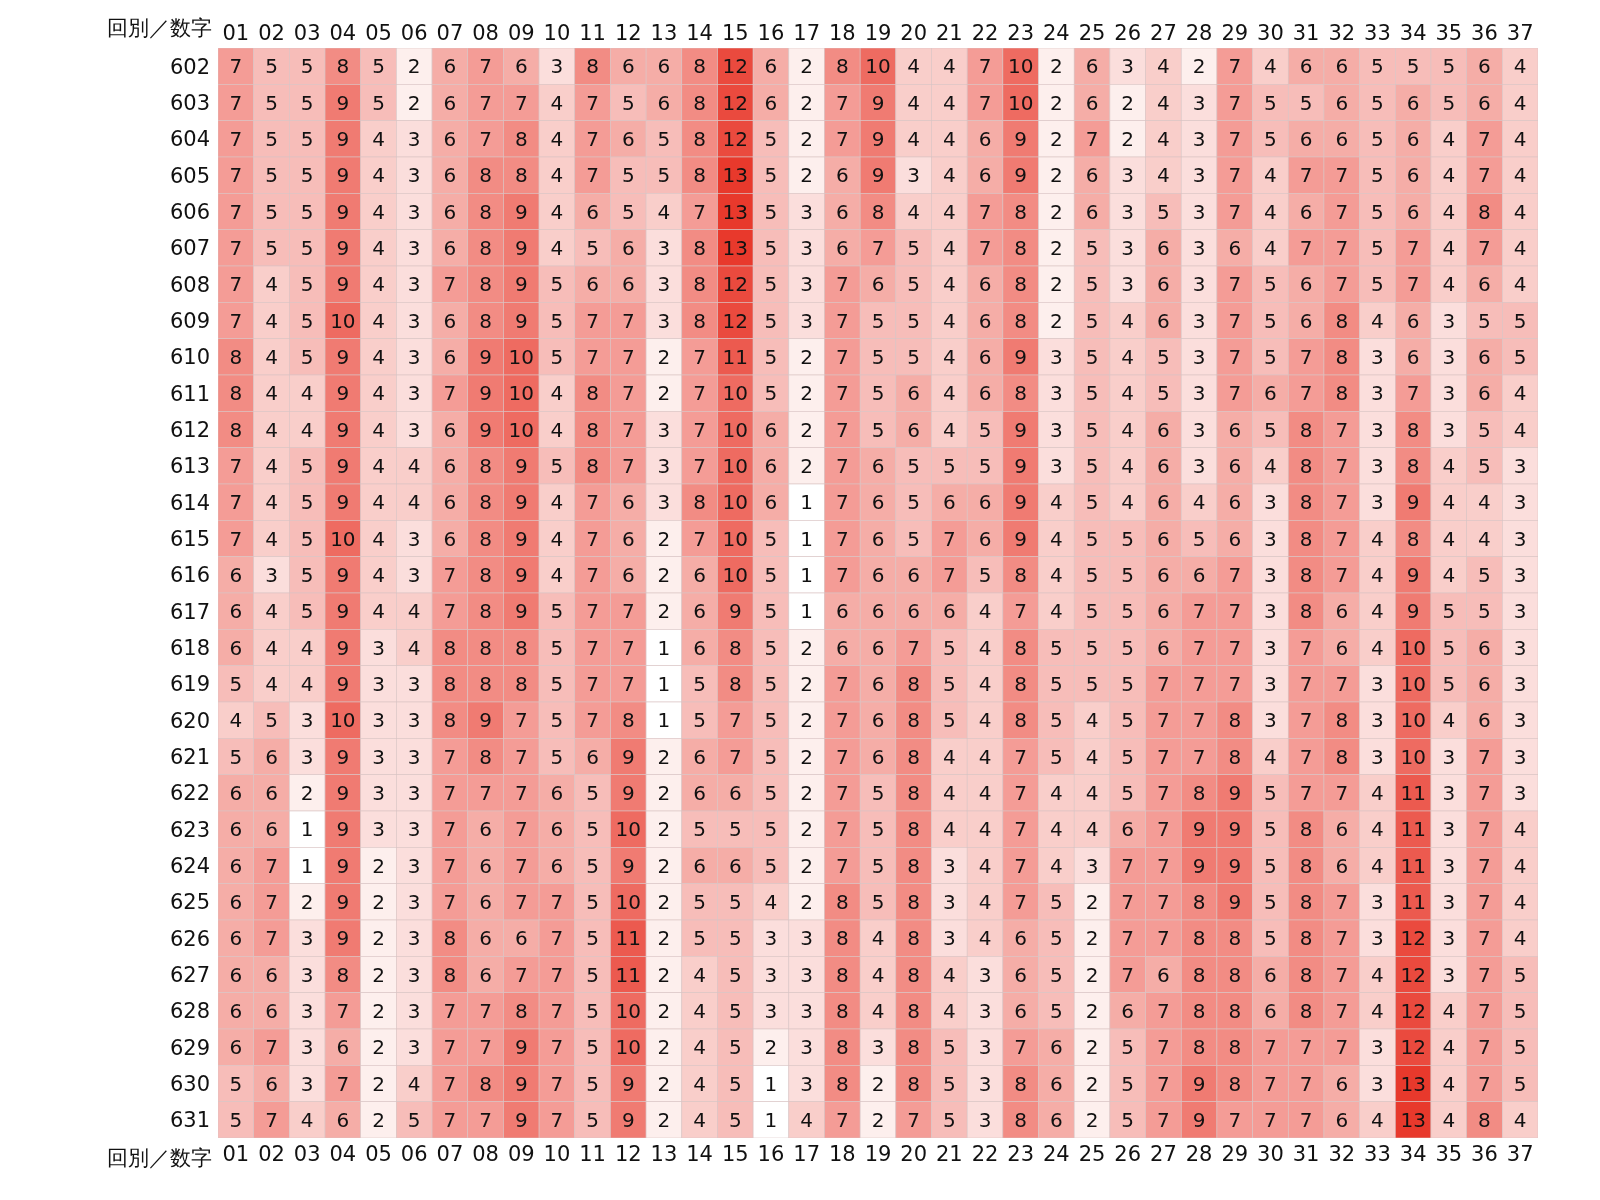 The width and height of the screenshot is (1600, 1200). What do you see at coordinates (878, 1153) in the screenshot?
I see `x-tick-label: 19` at bounding box center [878, 1153].